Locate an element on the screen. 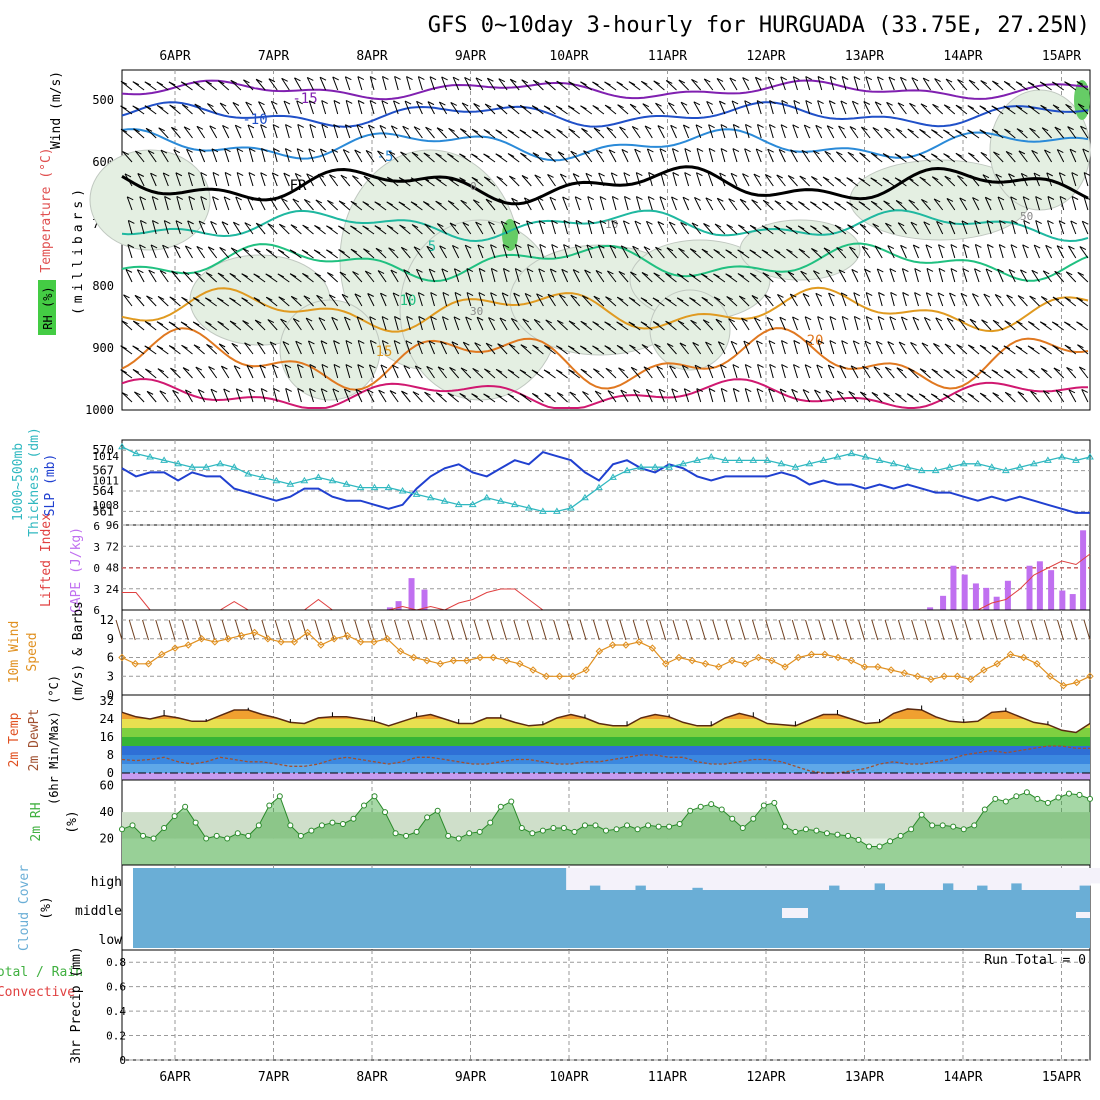  temp-band is located at coordinates (606, 732).